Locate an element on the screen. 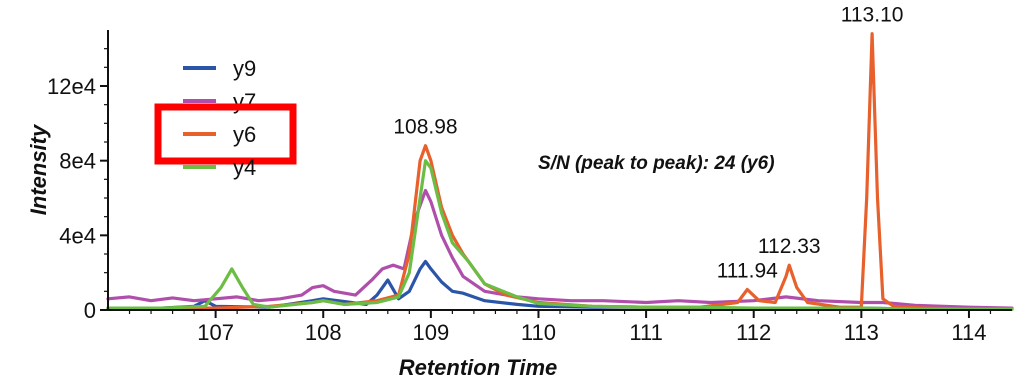 Image resolution: width=1025 pixels, height=380 pixels. legend-label-y6: y6 is located at coordinates (244, 134).